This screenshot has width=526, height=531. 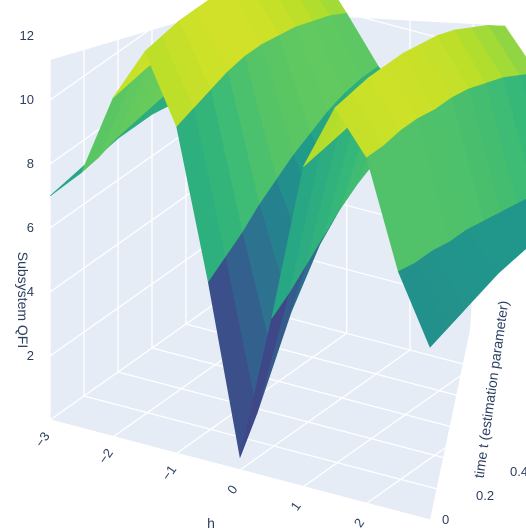 I want to click on z-tick-label: 2, so click(x=30, y=355).